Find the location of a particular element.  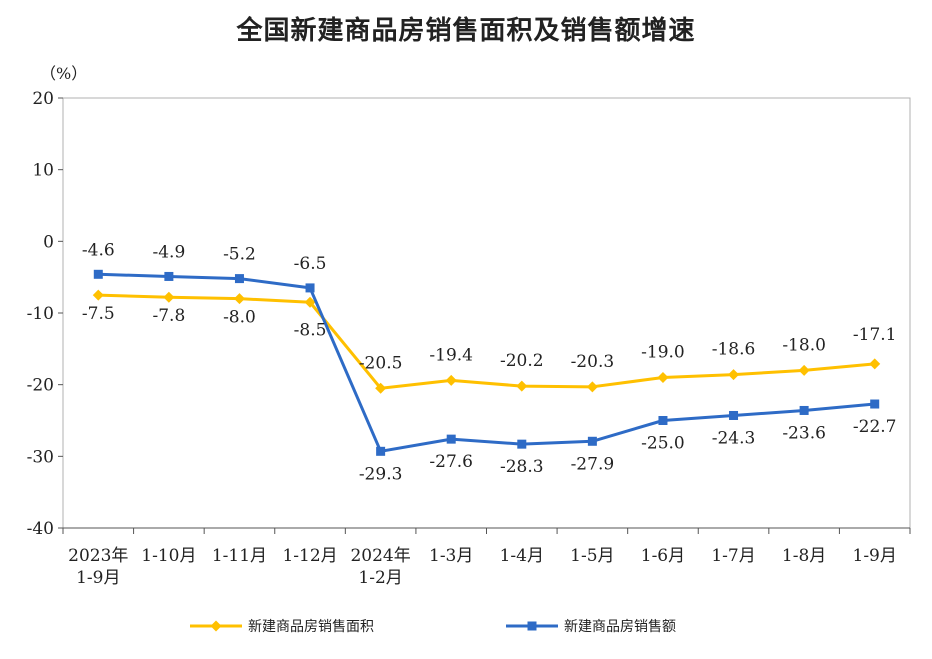

data-label: -20.5 is located at coordinates (381, 363).